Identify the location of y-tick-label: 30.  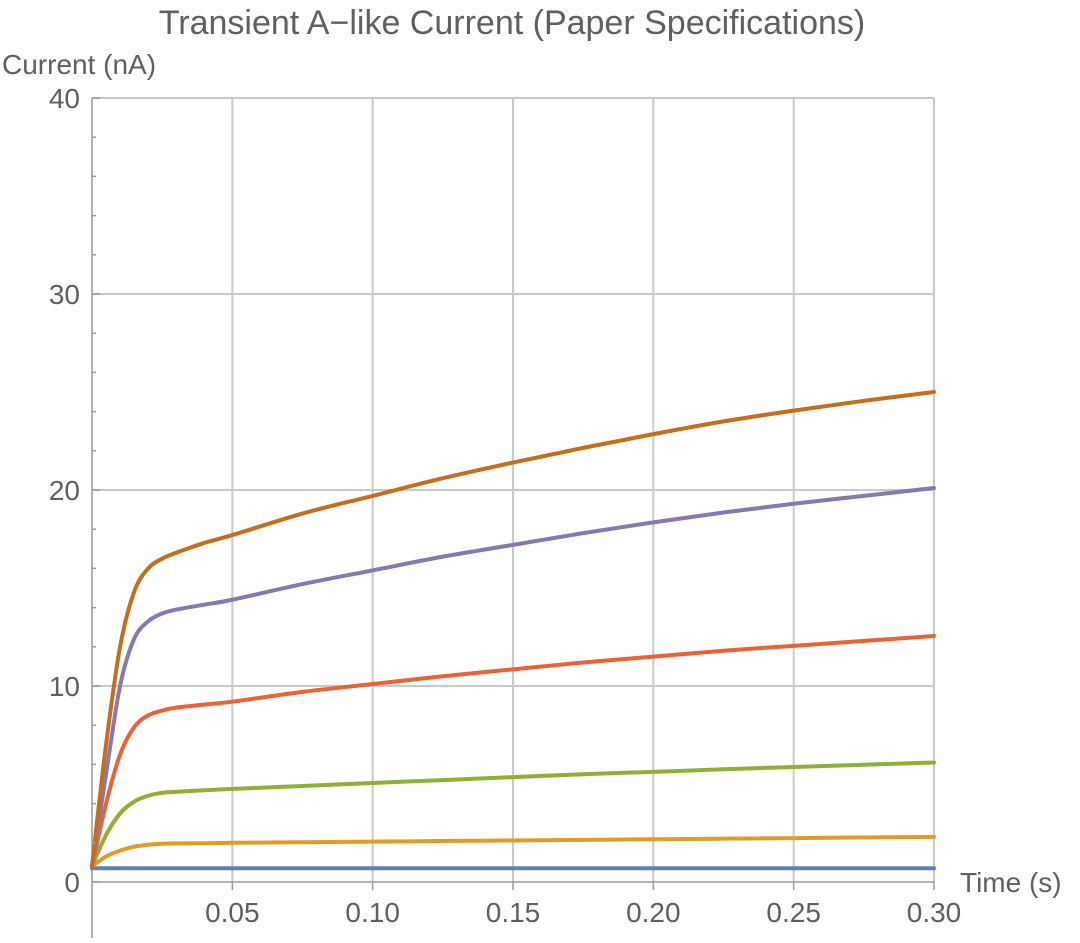
(64, 294).